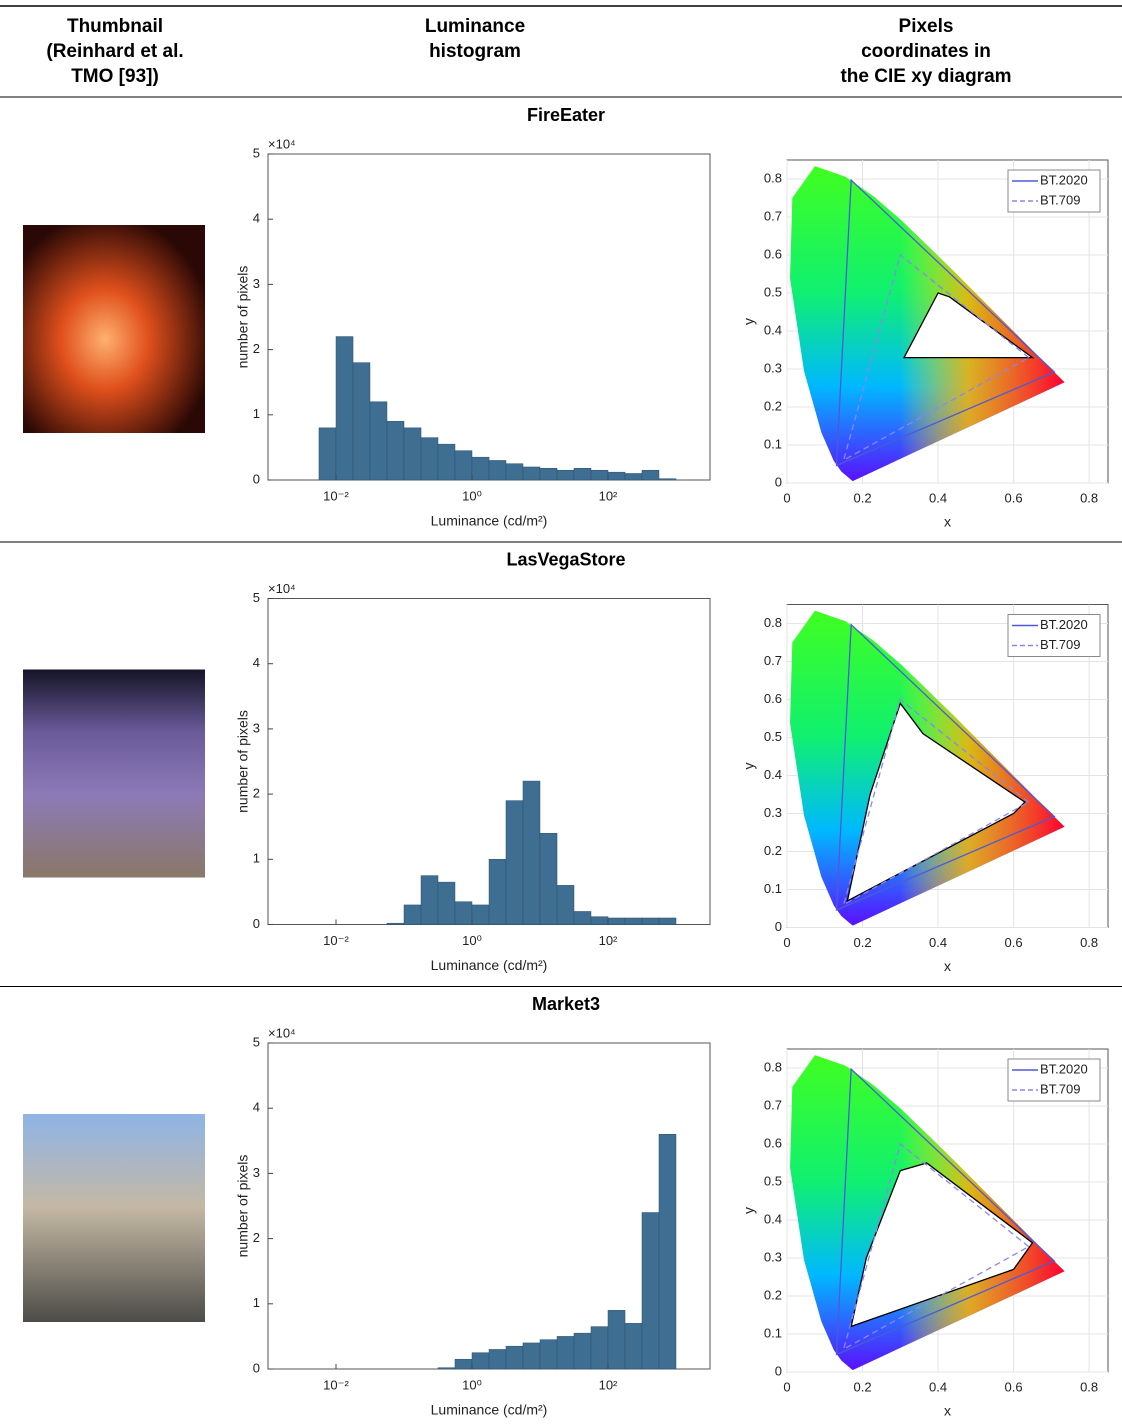 This screenshot has height=1425, width=1122. I want to click on y-multiplier: ×10⁴, so click(282, 1032).